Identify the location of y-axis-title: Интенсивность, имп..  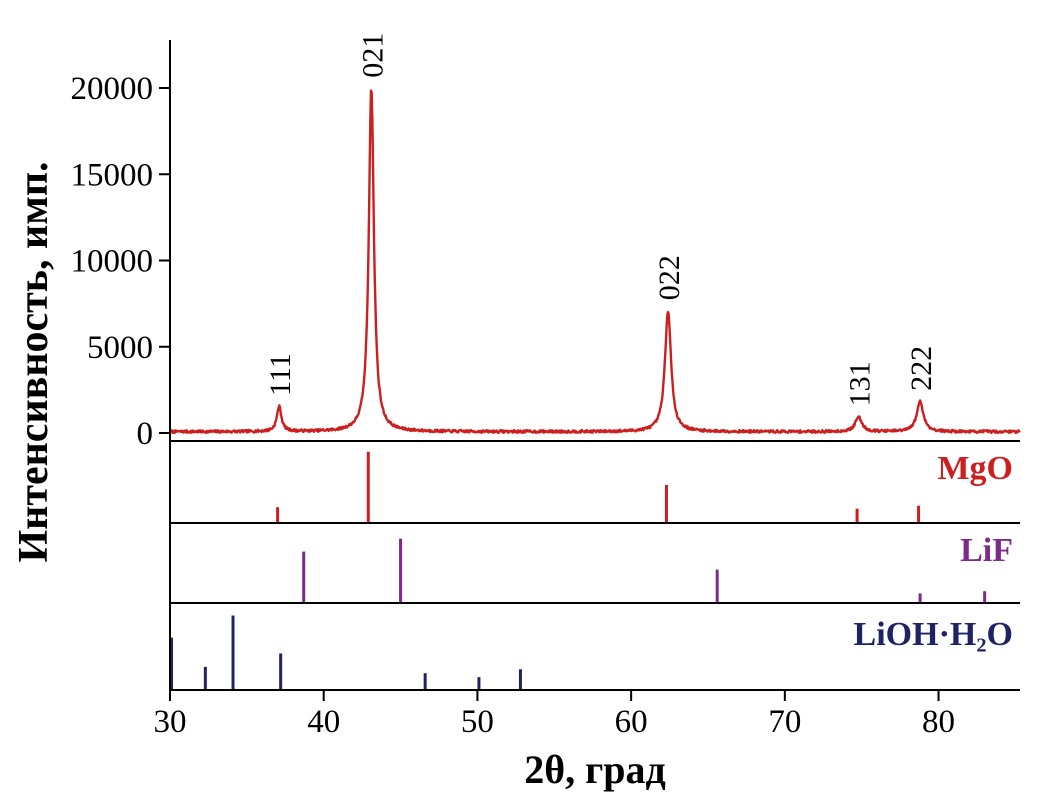
(34, 362).